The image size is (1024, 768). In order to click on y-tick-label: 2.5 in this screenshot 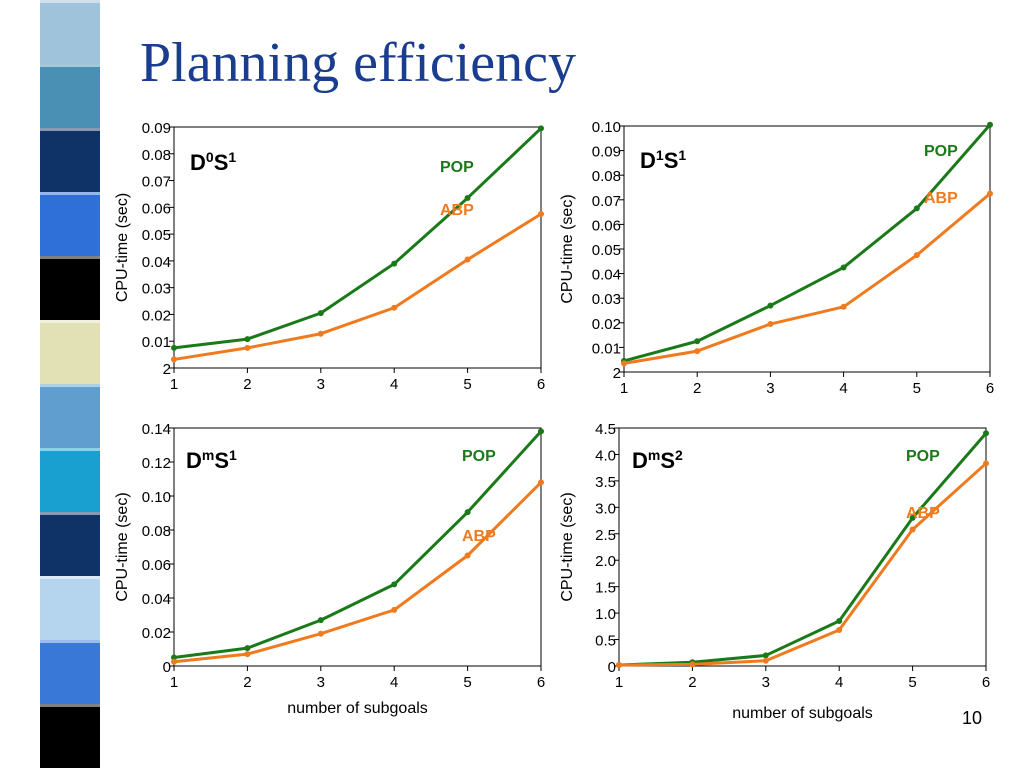, I will do `click(605, 535)`.